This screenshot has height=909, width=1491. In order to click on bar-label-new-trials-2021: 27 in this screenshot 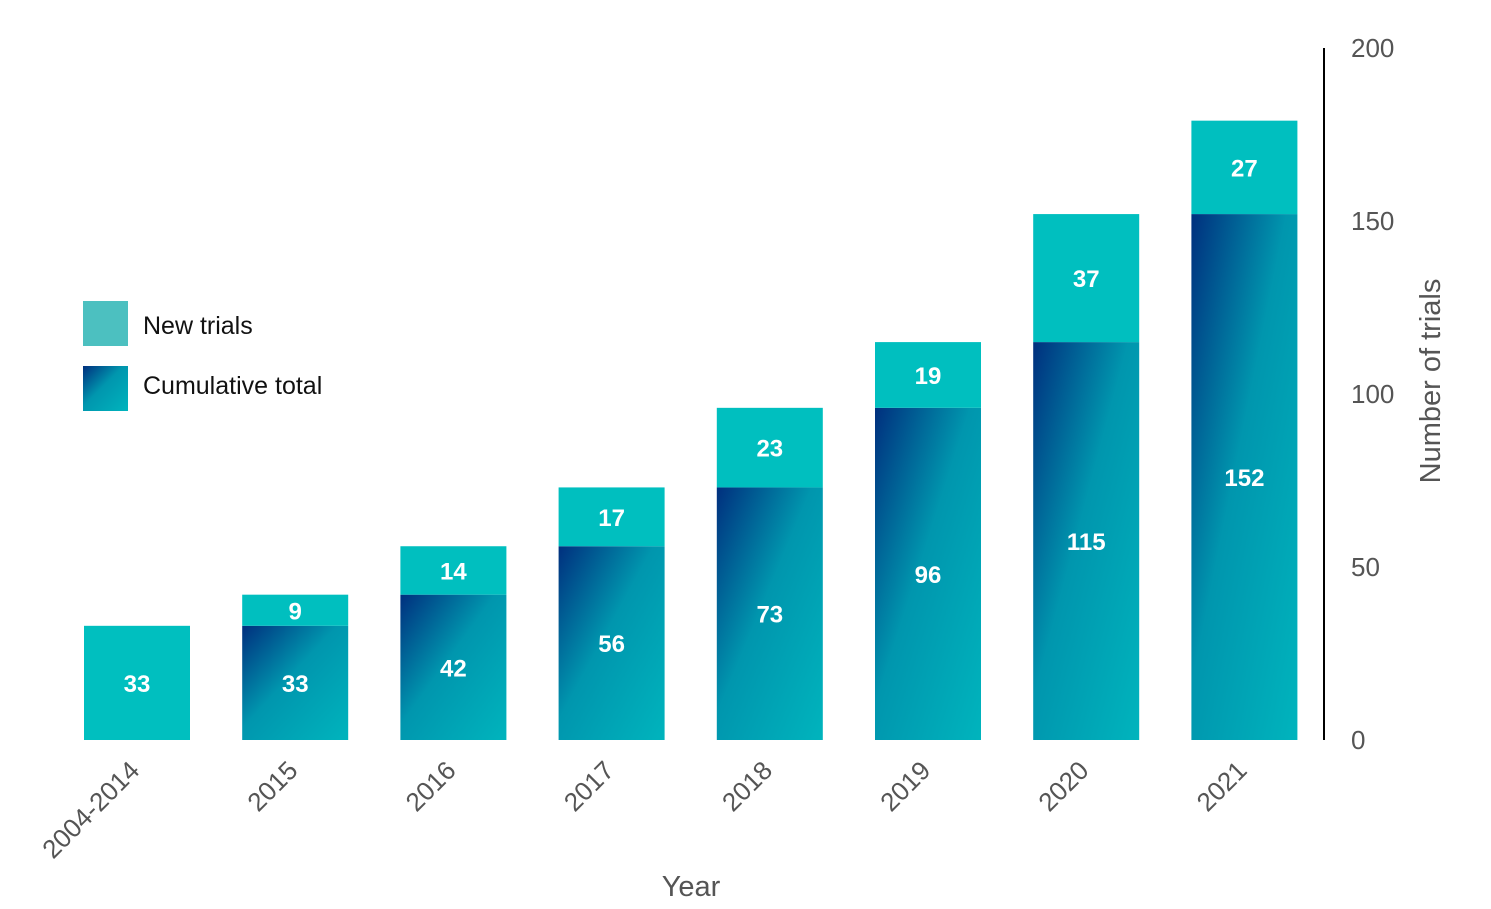, I will do `click(1244, 168)`.